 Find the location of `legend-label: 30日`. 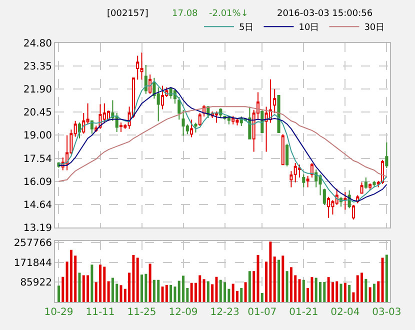

legend-label: 30日 is located at coordinates (374, 28).